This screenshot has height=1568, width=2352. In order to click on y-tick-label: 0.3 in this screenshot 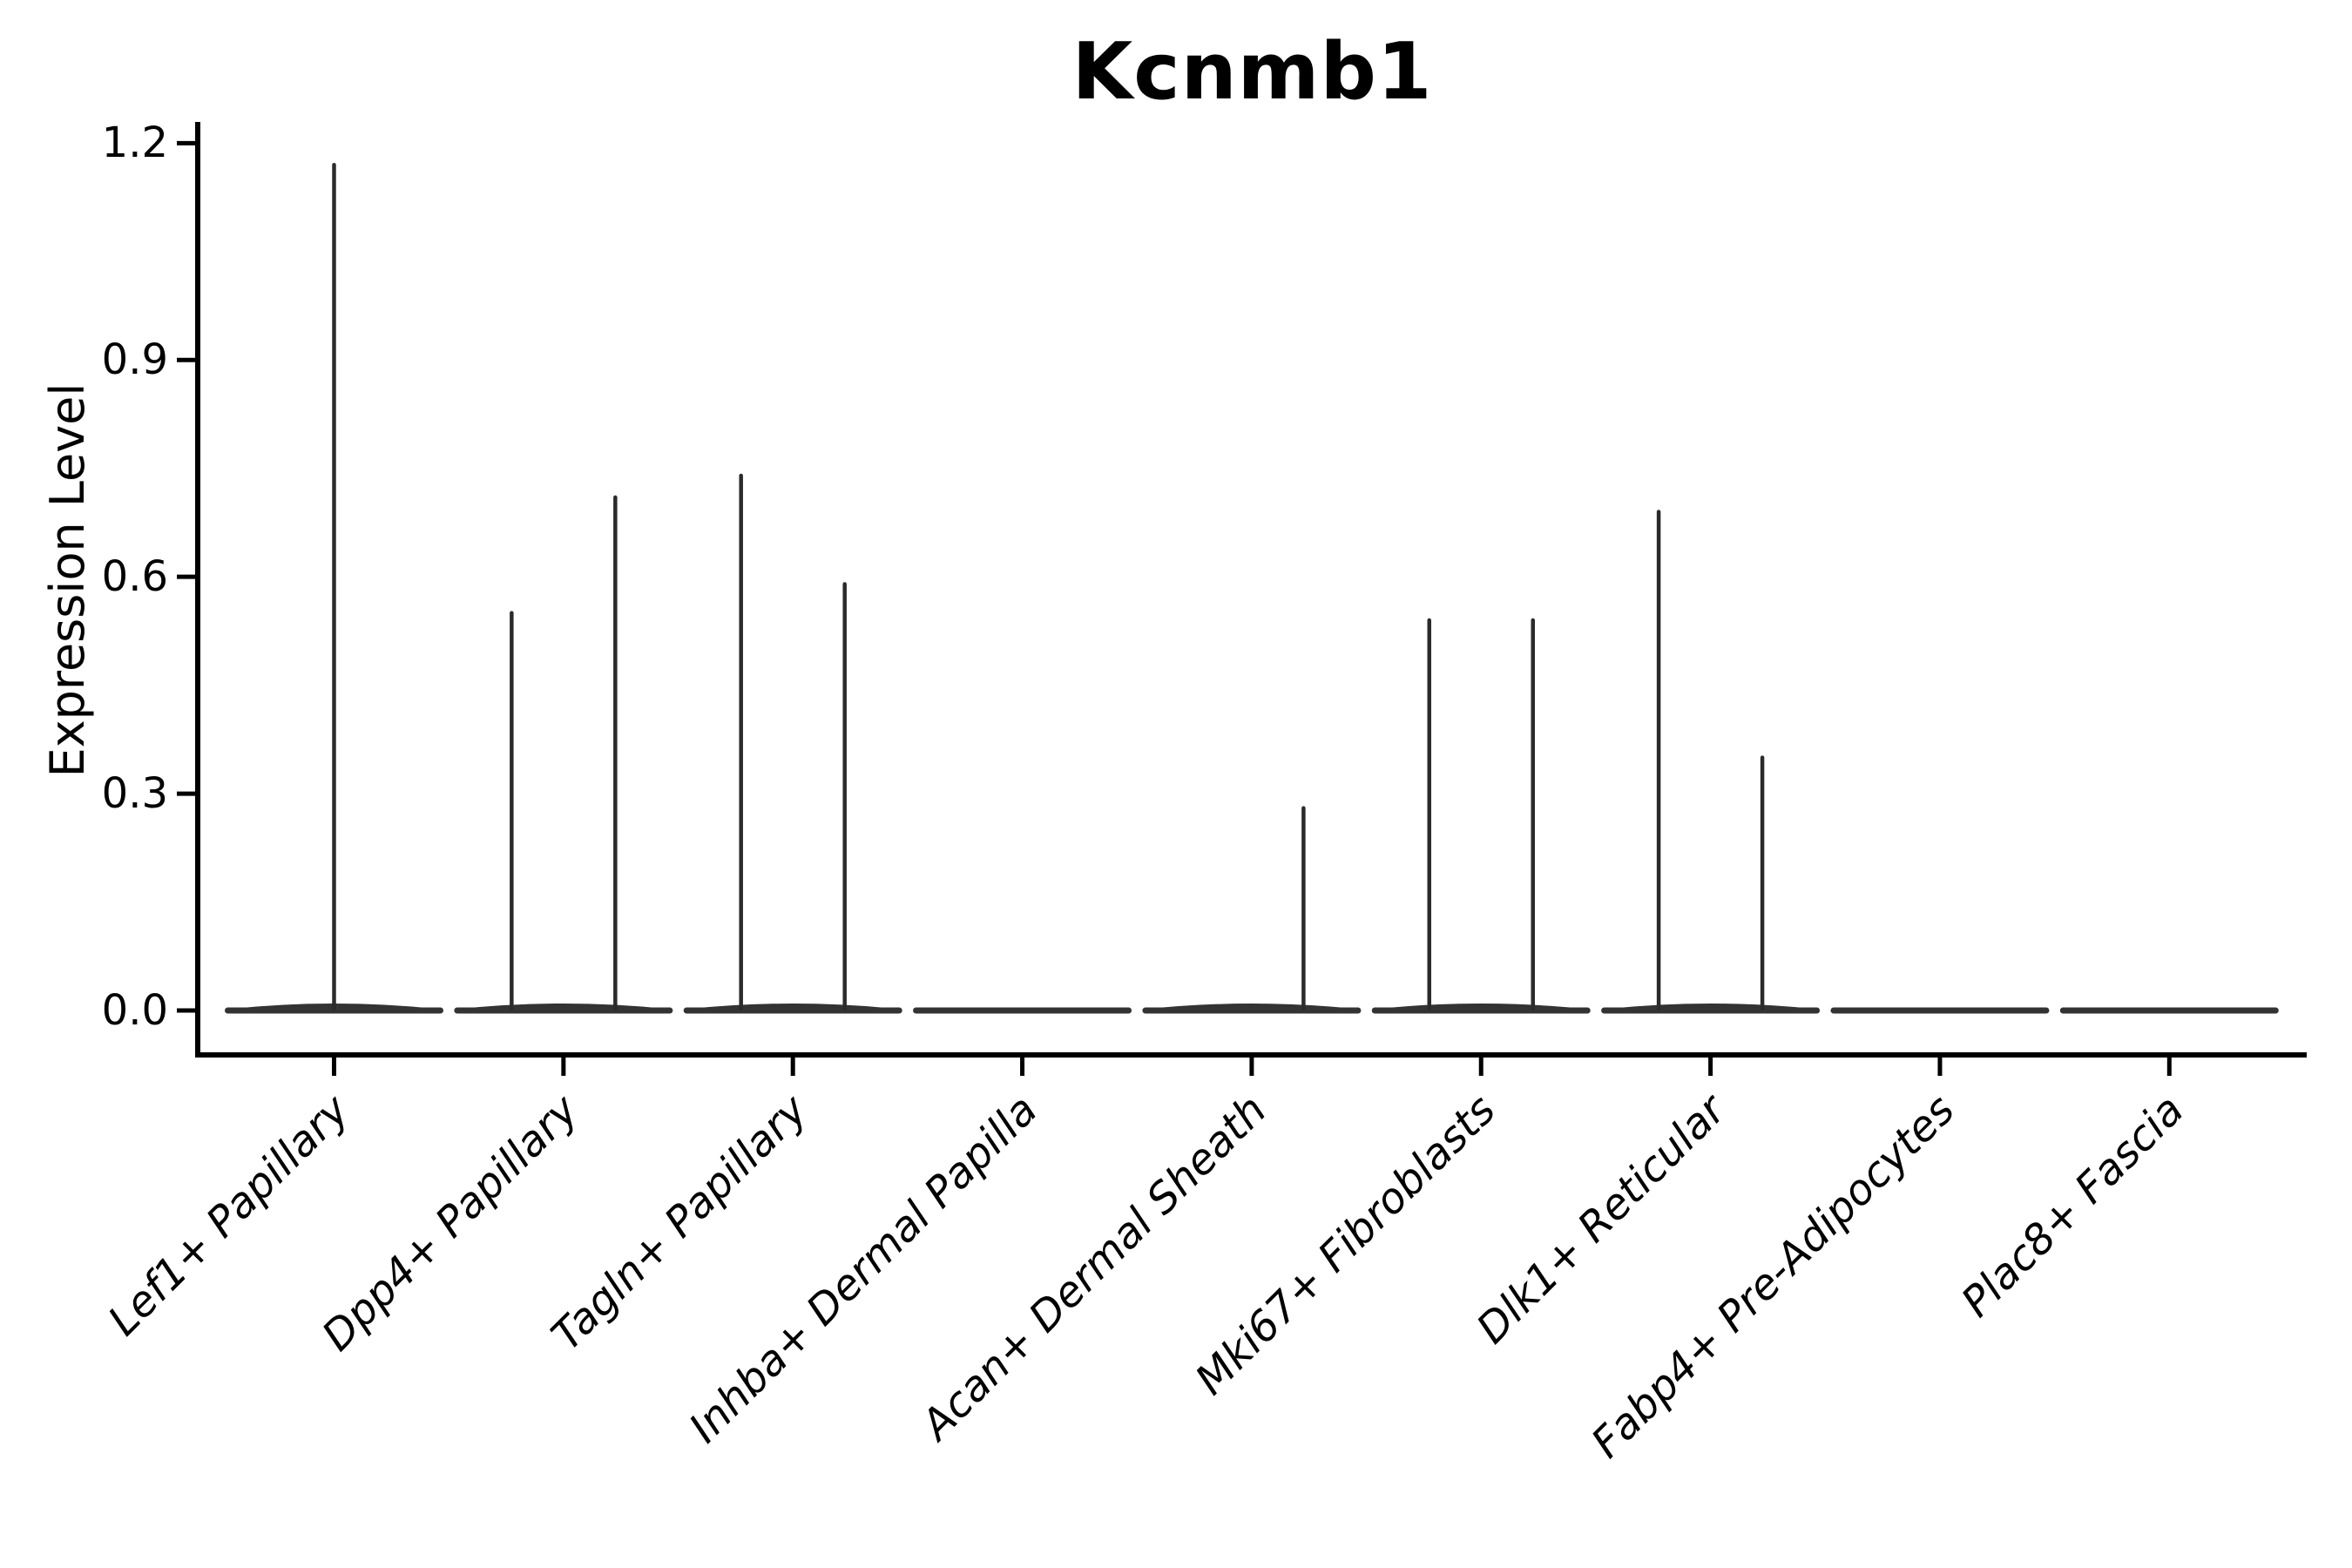, I will do `click(134, 794)`.